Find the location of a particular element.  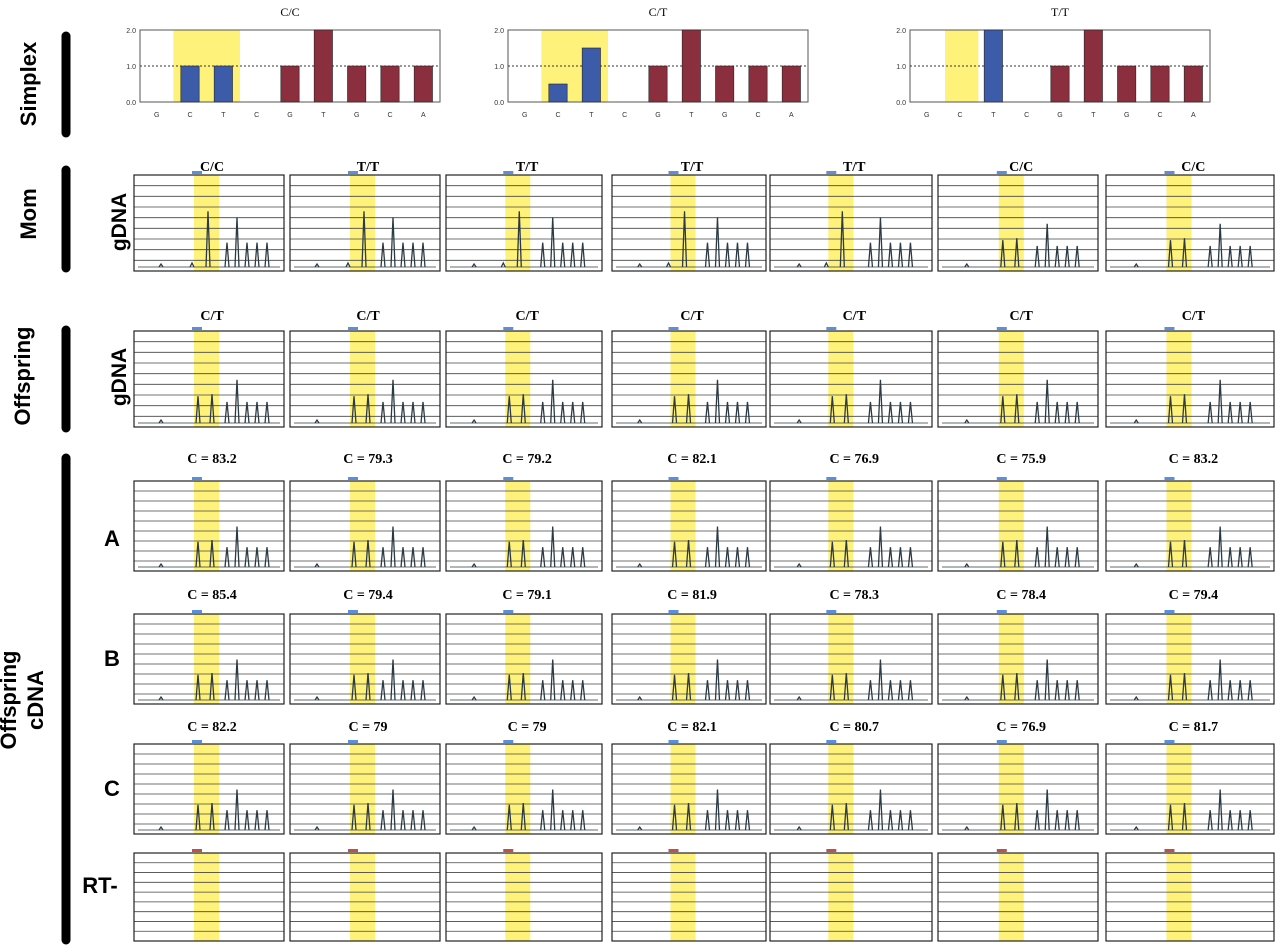

pyrogram-panel: C = 85.4 is located at coordinates (209, 646).